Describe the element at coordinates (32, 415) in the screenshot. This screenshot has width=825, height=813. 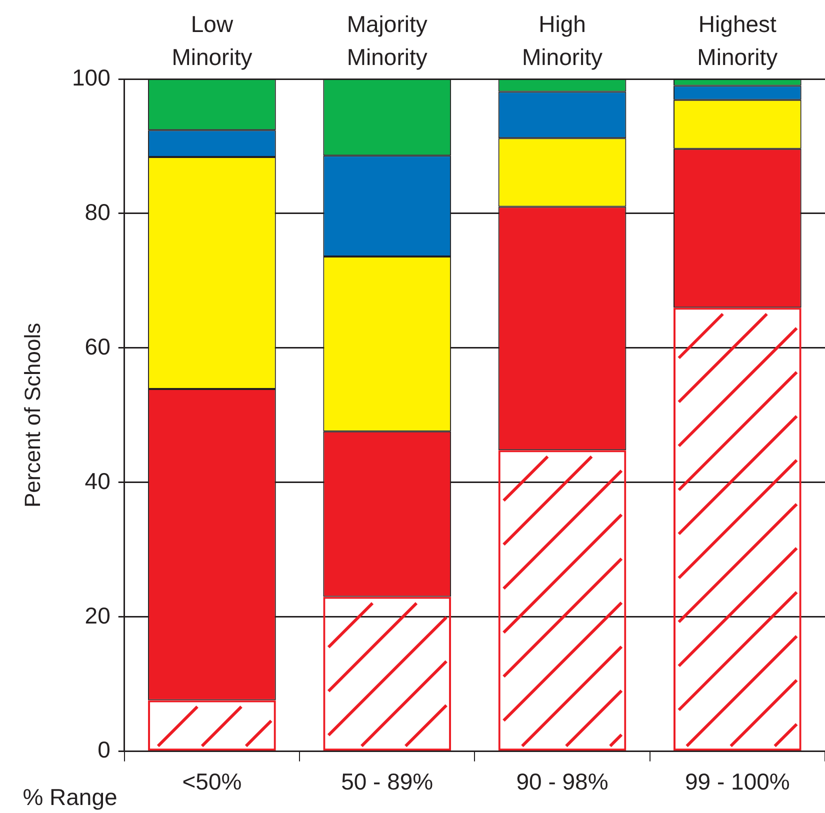
I see `y-axis-title: Percent of Schools` at that location.